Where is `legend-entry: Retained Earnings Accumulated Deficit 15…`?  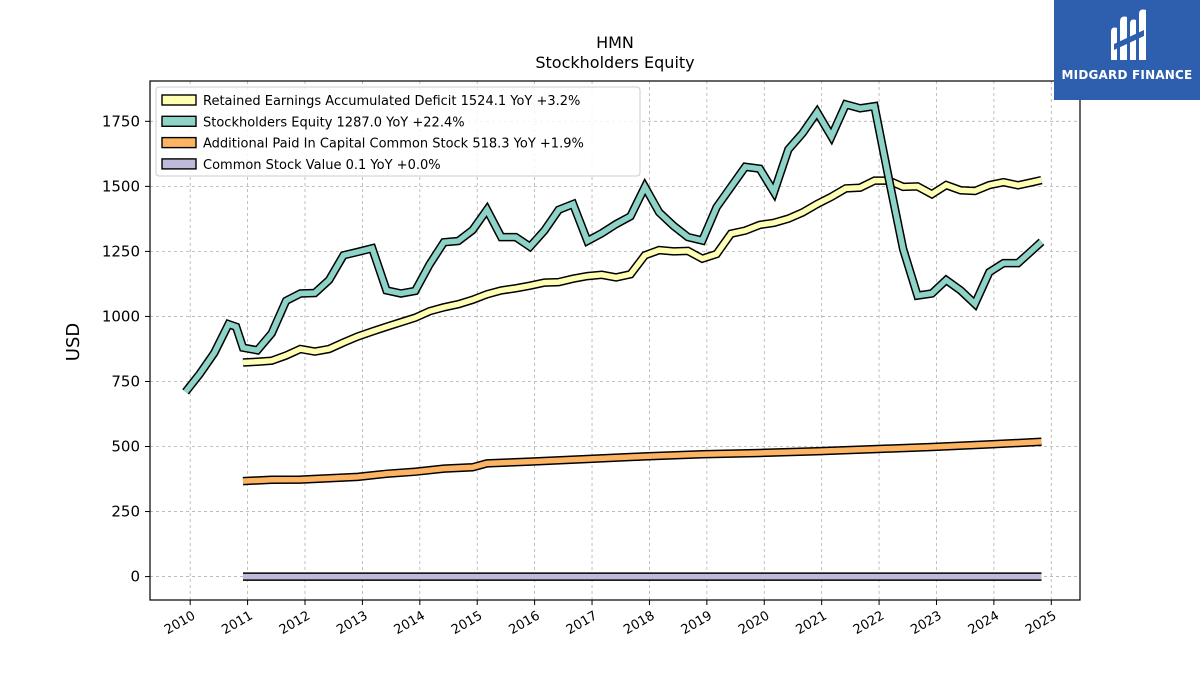
legend-entry: Retained Earnings Accumulated Deficit 15… is located at coordinates (391, 101).